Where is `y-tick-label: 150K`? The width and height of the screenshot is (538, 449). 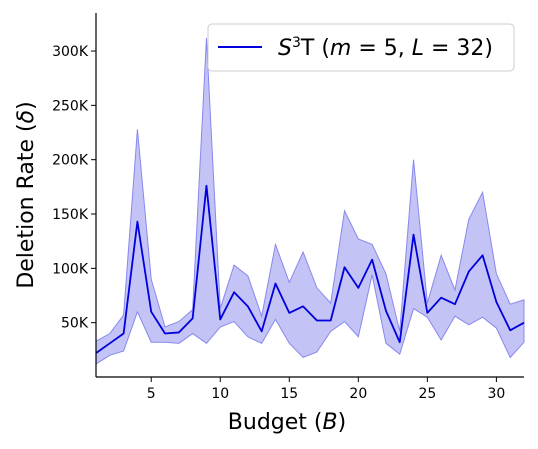 y-tick-label: 150K is located at coordinates (70, 215).